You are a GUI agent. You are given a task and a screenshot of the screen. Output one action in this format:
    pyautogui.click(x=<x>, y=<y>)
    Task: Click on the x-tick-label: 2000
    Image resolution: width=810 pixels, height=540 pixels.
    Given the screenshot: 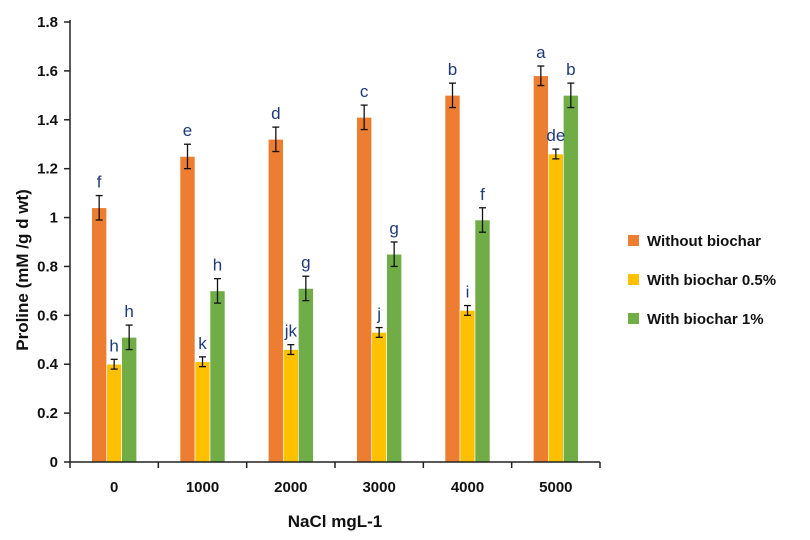 What is the action you would take?
    pyautogui.click(x=290, y=487)
    